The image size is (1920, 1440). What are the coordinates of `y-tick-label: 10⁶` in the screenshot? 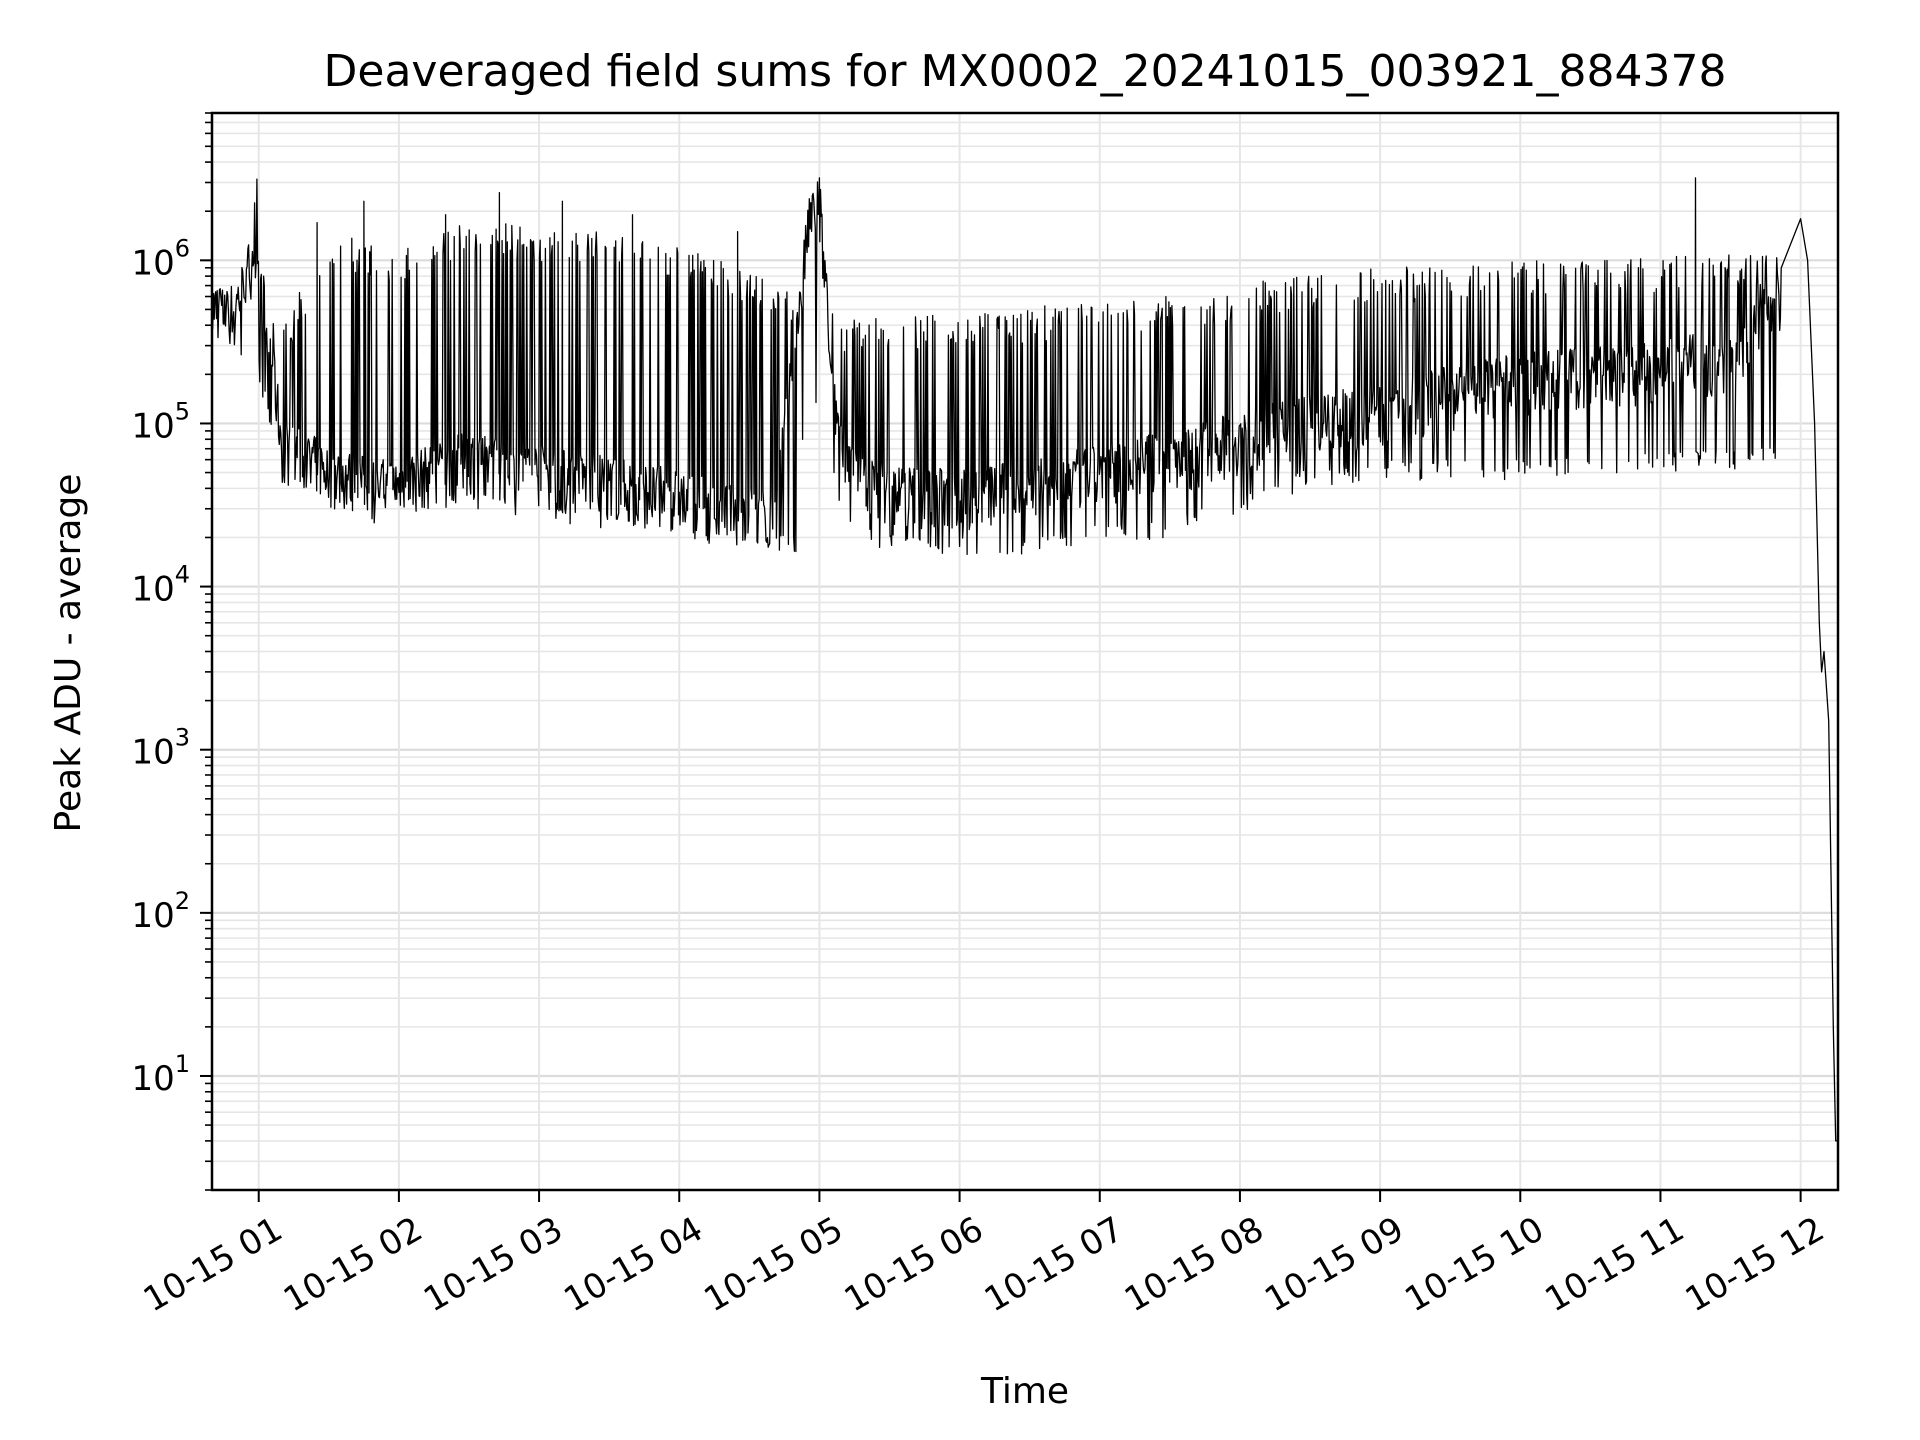 It's located at (160, 258).